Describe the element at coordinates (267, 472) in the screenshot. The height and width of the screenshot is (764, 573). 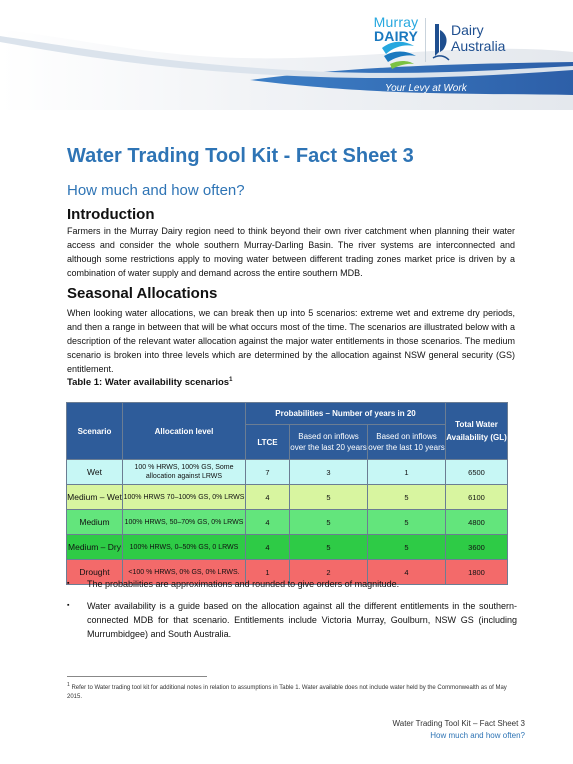
I see `cell-ltce: 7` at that location.